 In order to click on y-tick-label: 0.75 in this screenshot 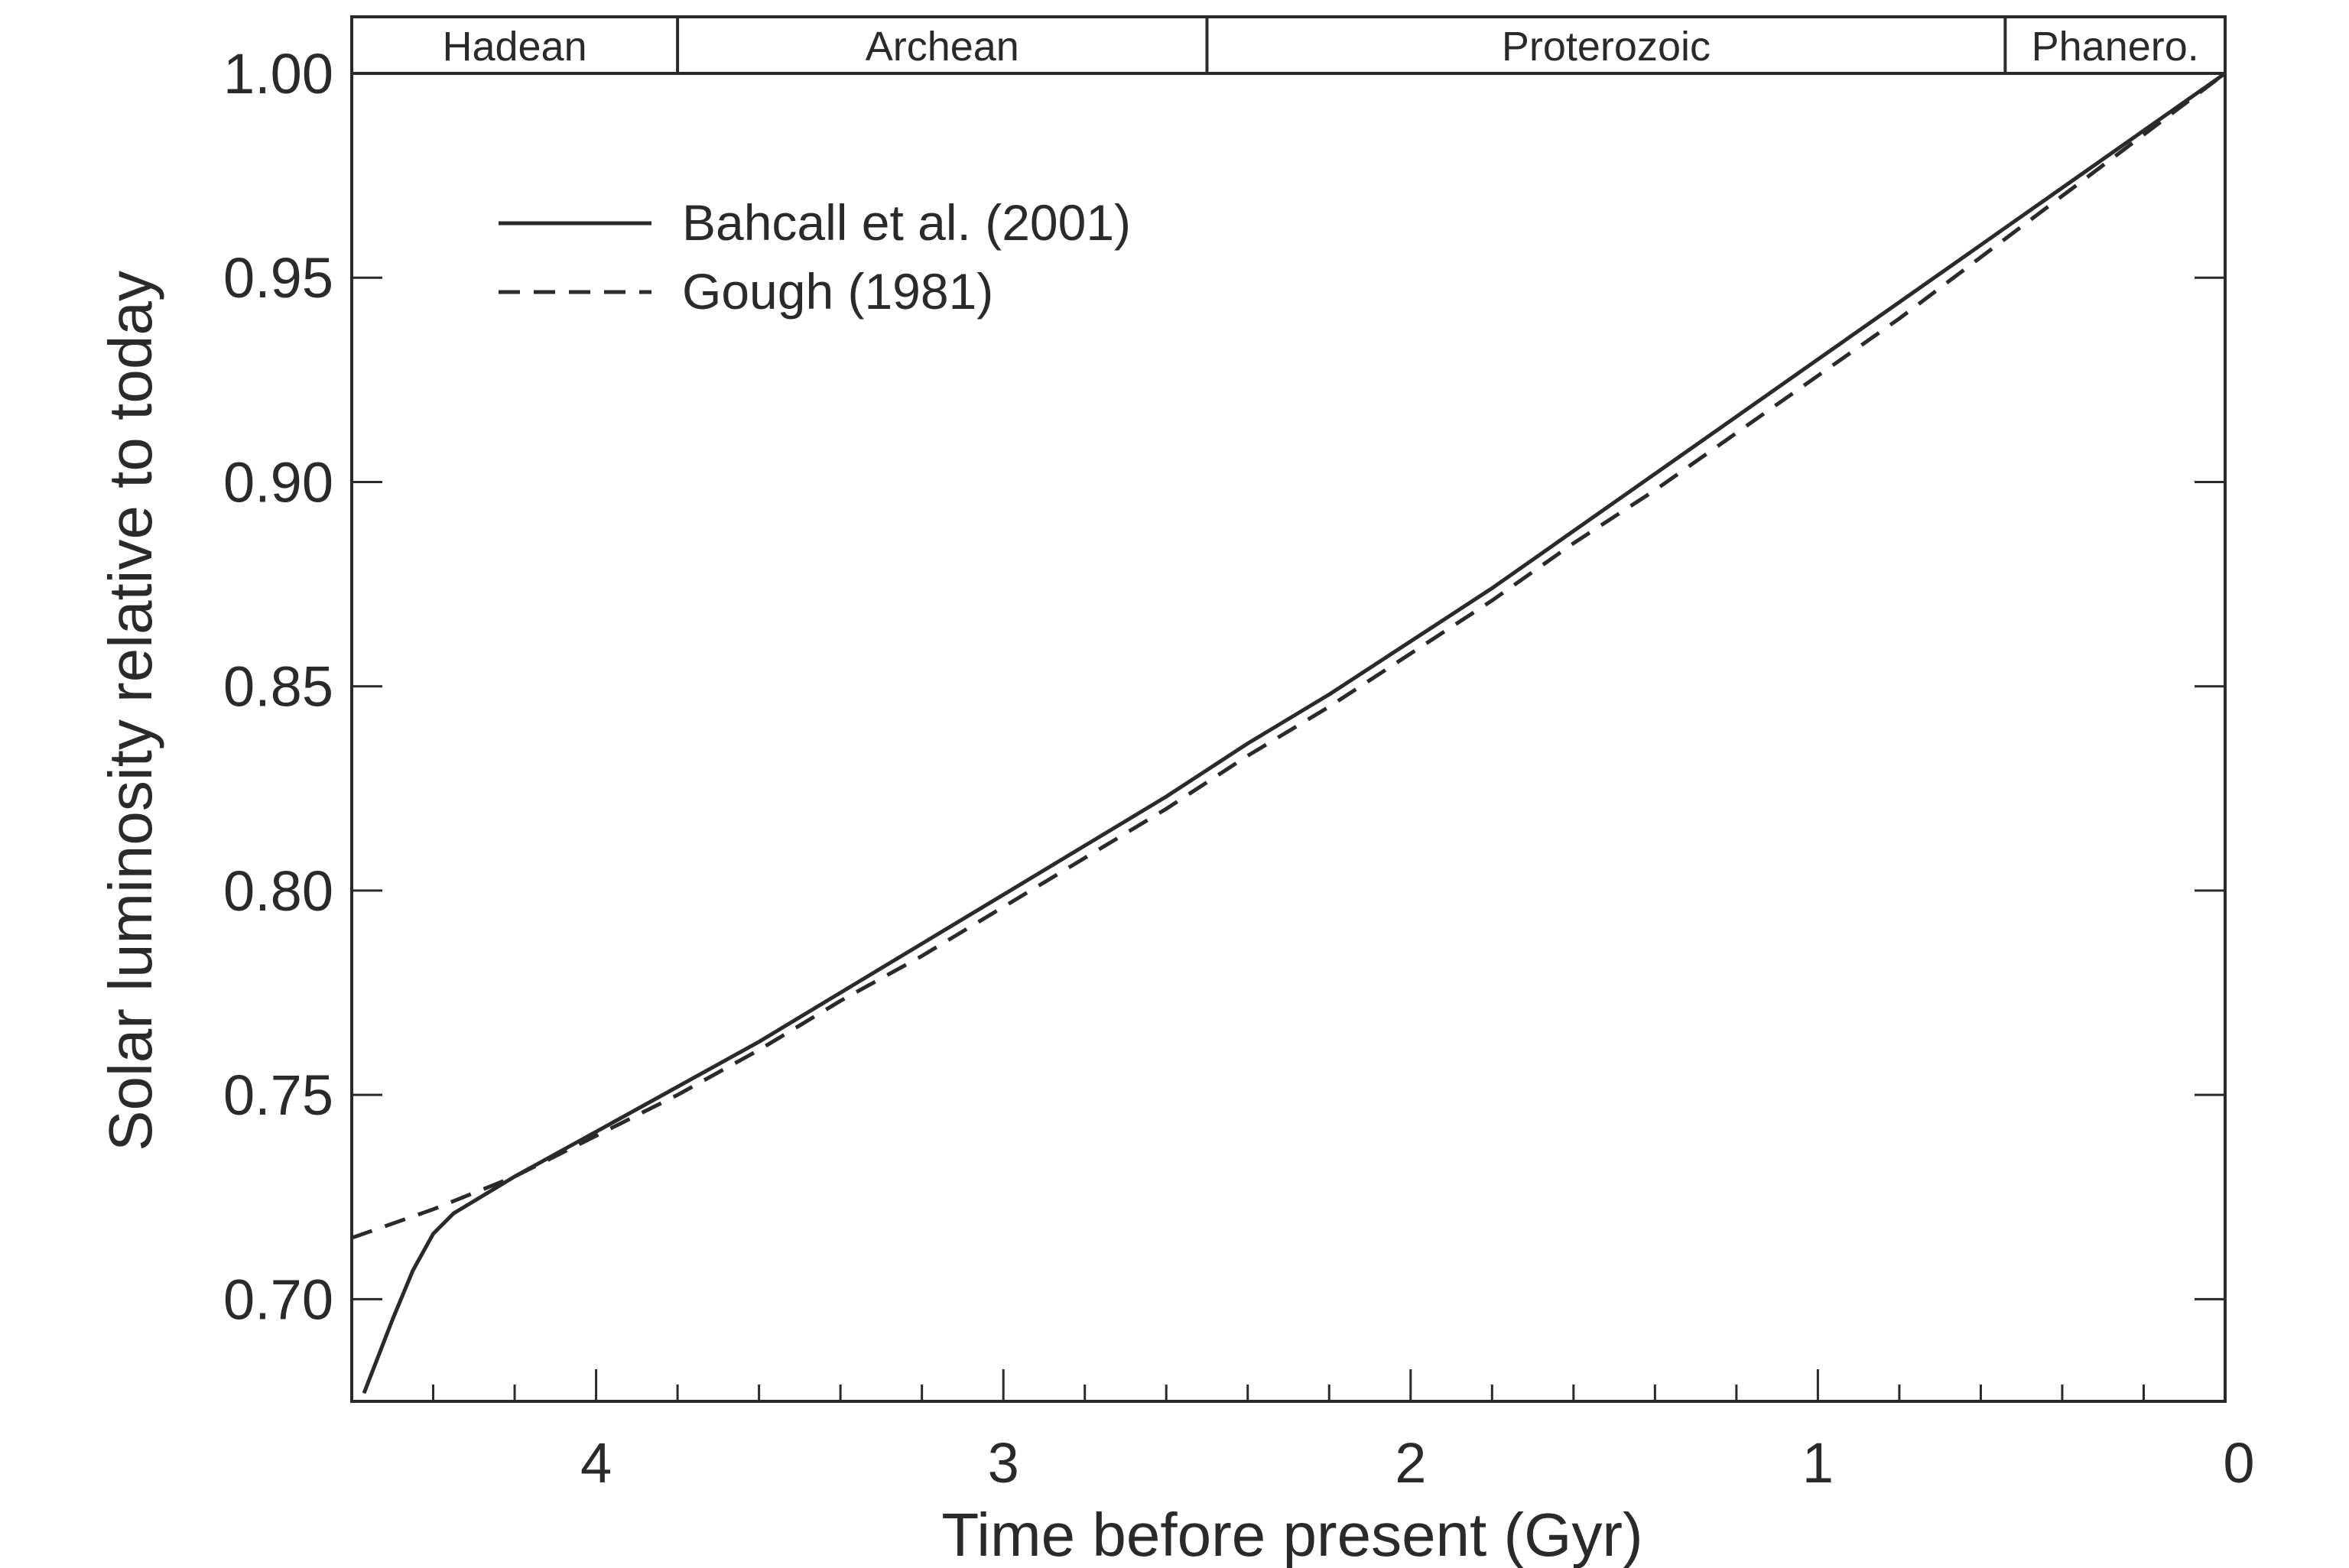, I will do `click(278, 1095)`.